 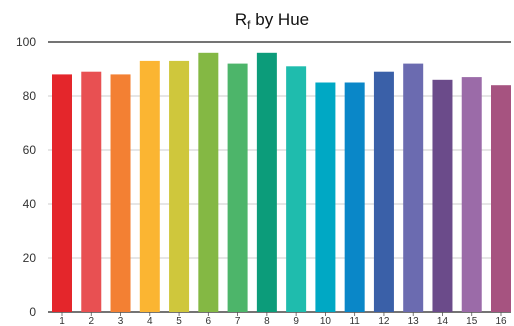 What do you see at coordinates (238, 321) in the screenshot?
I see `x-tick-label-7: 7` at bounding box center [238, 321].